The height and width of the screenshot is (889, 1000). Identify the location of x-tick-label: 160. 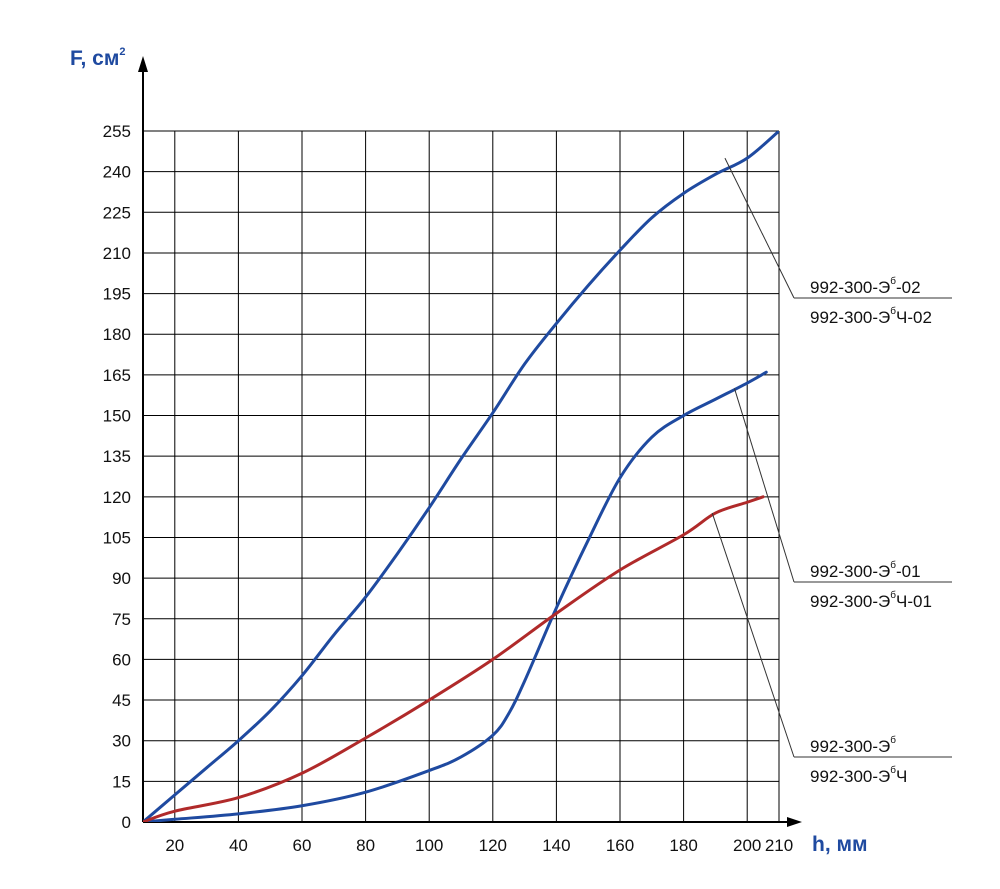
(620, 845).